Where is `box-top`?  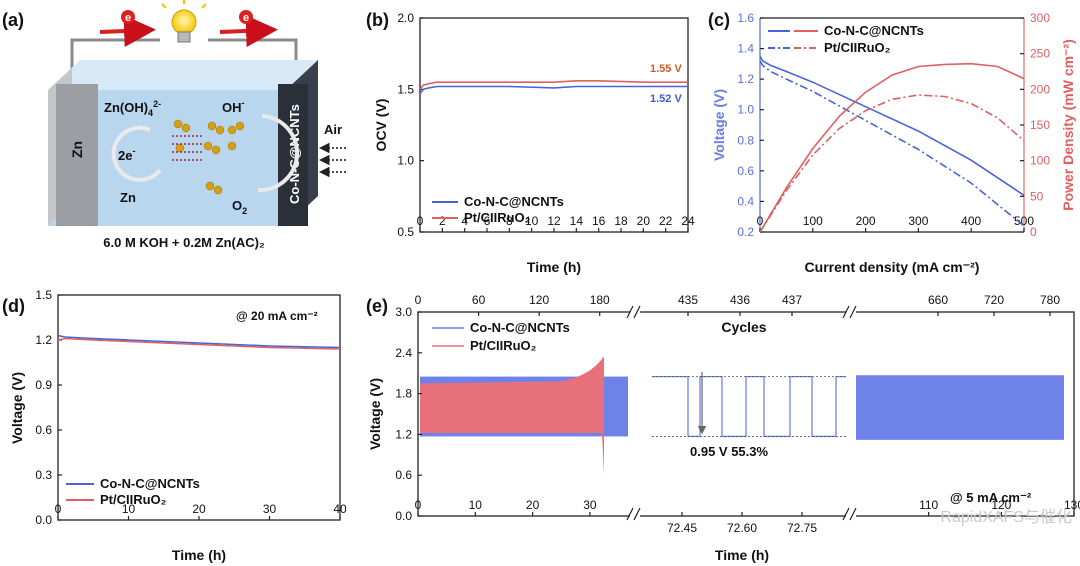
box-top is located at coordinates (183, 75).